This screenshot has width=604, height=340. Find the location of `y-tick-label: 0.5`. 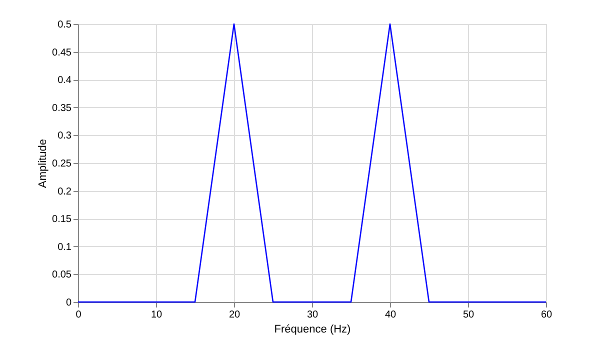

y-tick-label: 0.5 is located at coordinates (65, 25).